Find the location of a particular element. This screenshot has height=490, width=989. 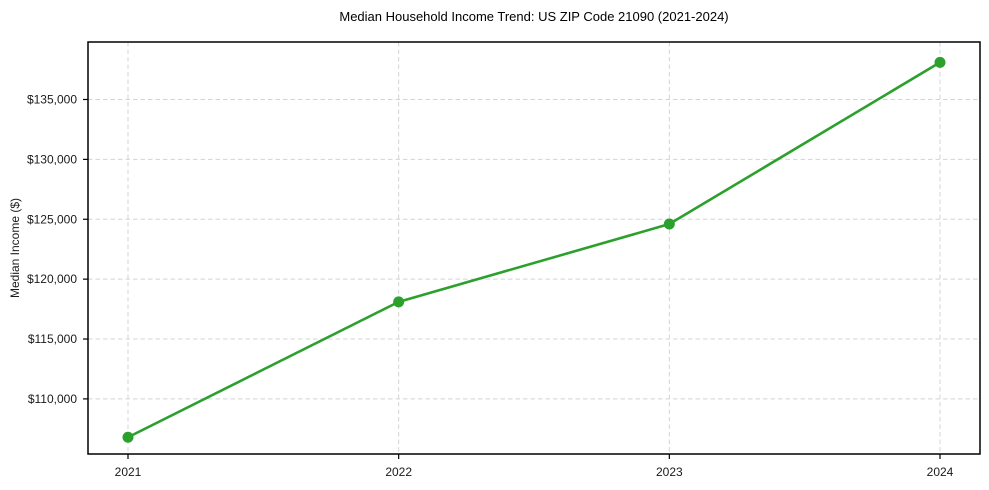

x-tick-label: 2023 is located at coordinates (669, 472).